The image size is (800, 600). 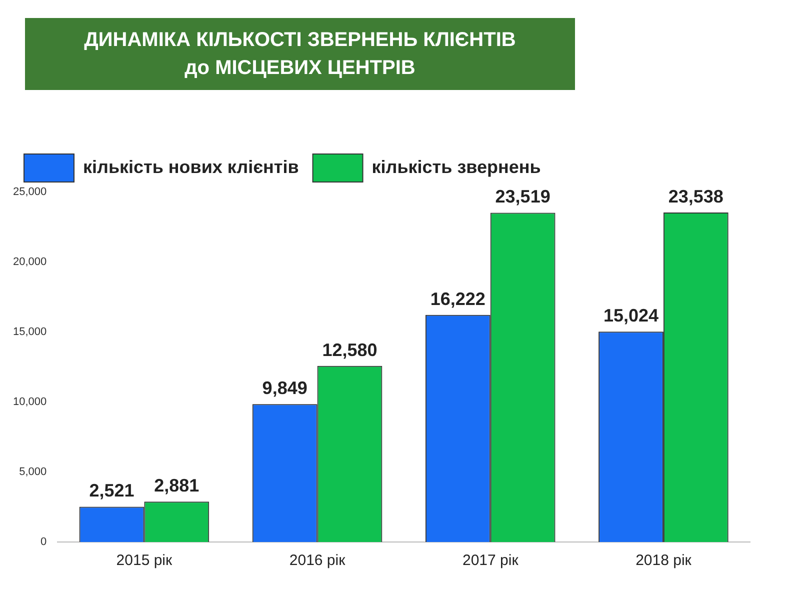 What do you see at coordinates (522, 196) in the screenshot?
I see `data-label: 23,519` at bounding box center [522, 196].